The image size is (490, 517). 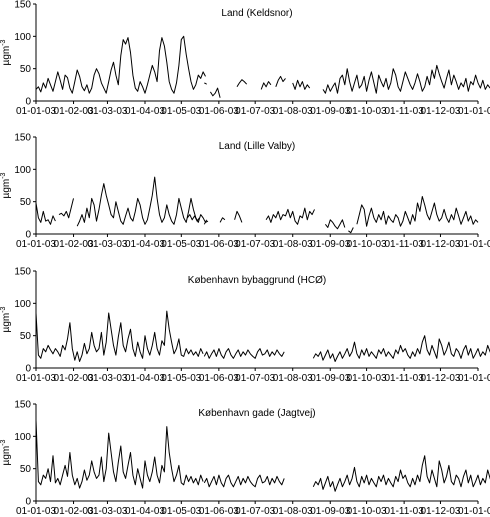 I want to click on chart-title: Land (Keldsnor), so click(x=256, y=13).